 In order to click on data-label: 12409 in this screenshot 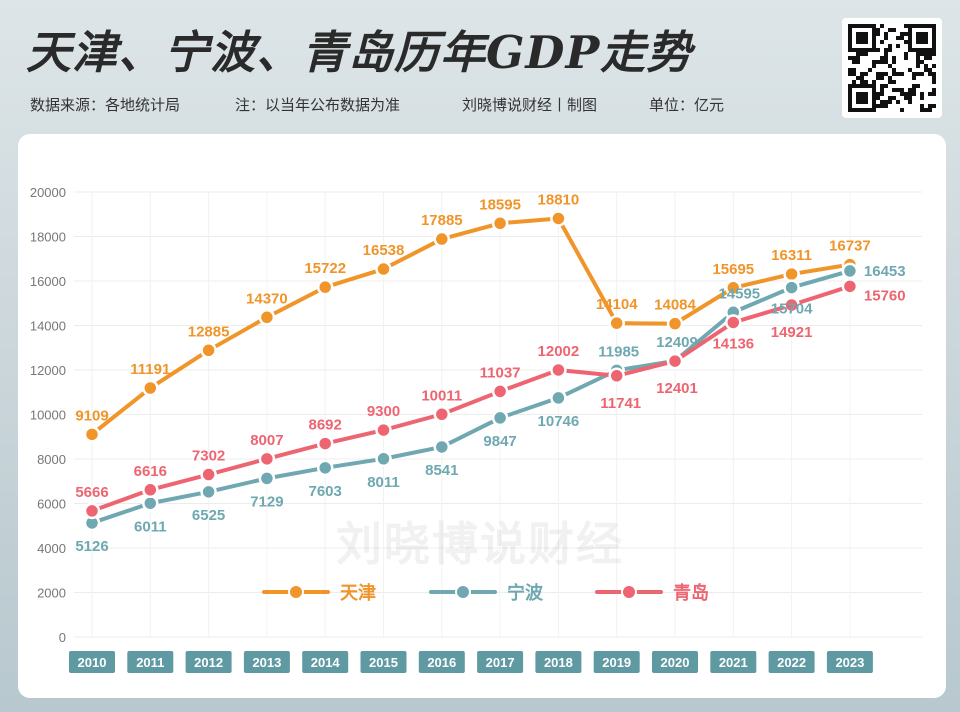, I will do `click(677, 342)`.